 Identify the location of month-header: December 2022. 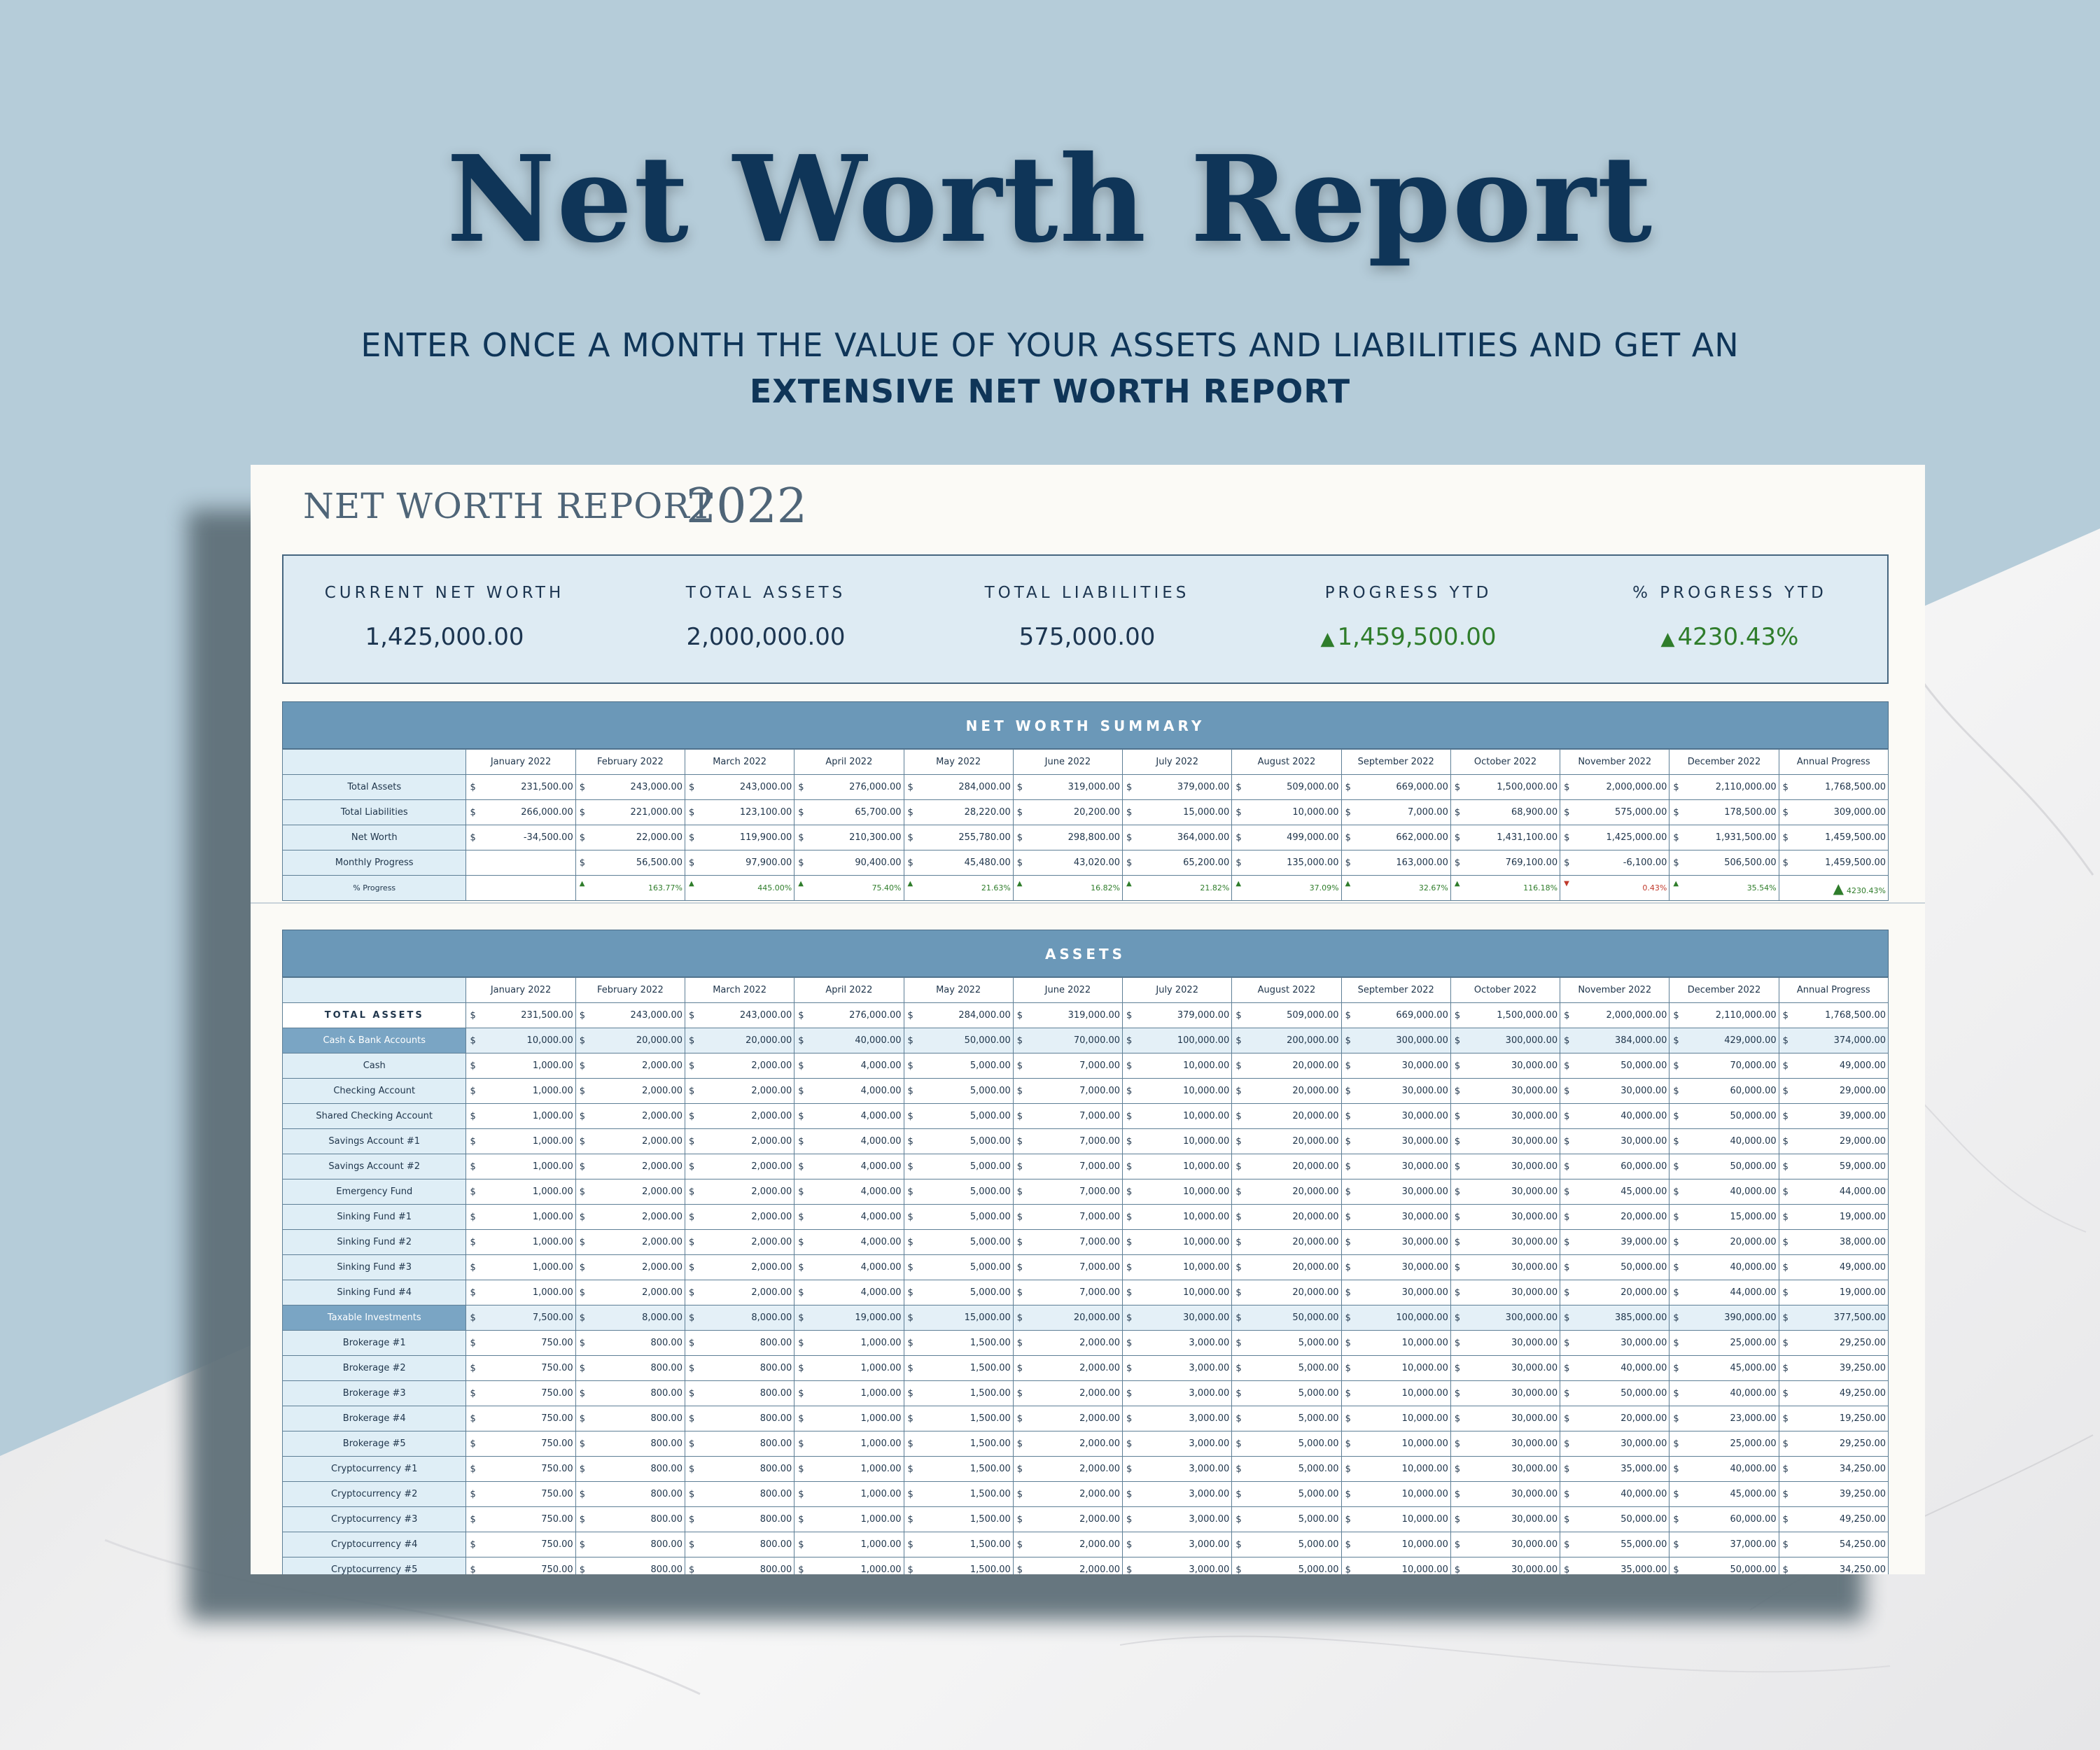
(1724, 990).